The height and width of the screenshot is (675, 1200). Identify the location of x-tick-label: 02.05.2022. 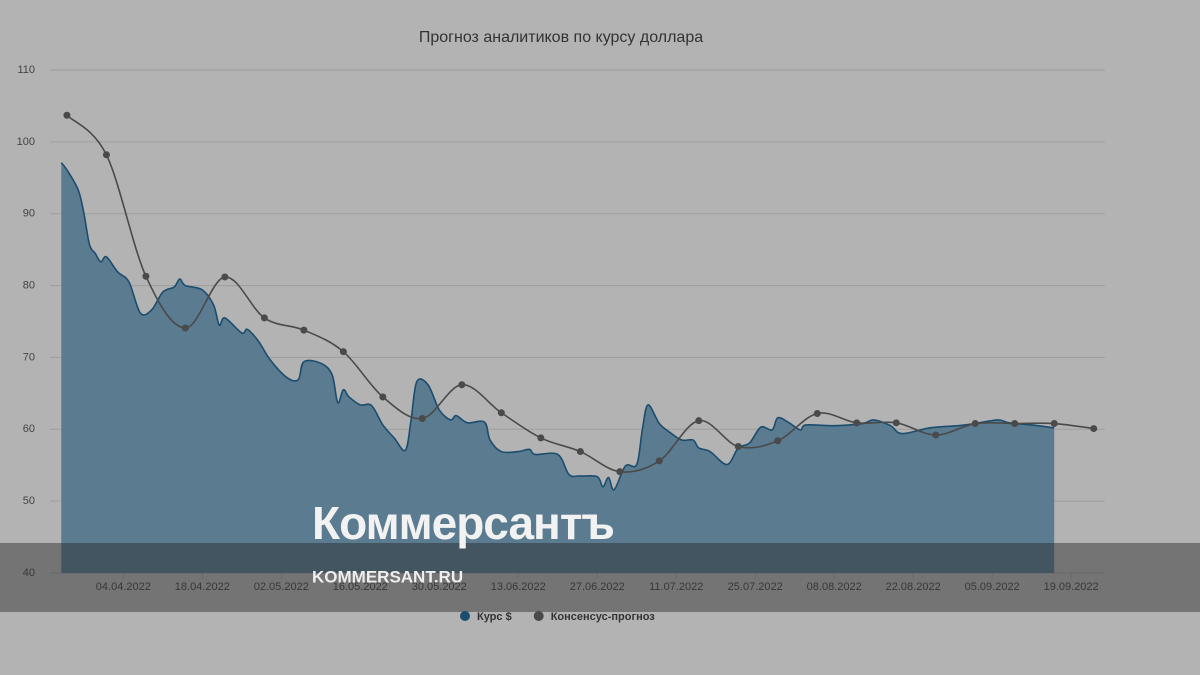
(281, 587).